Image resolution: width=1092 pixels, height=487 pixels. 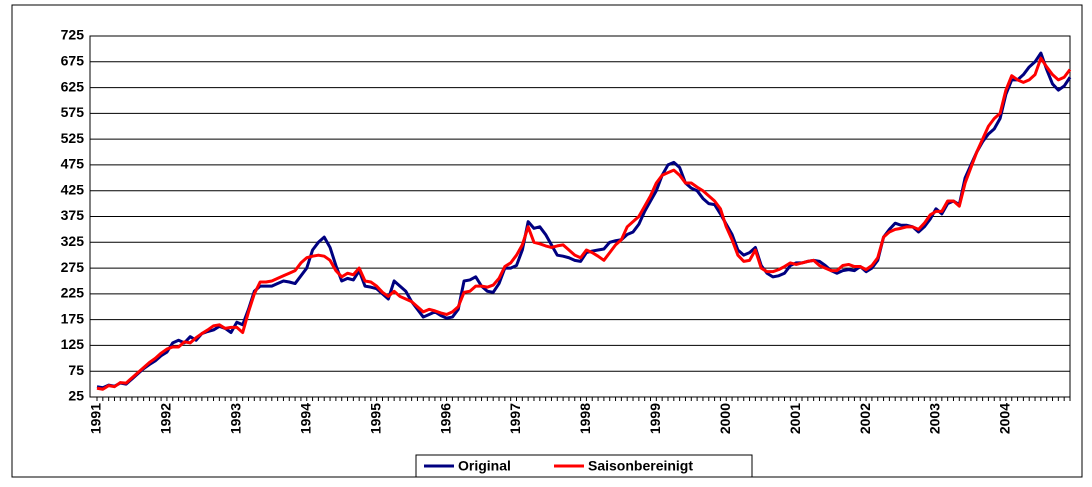 What do you see at coordinates (73, 293) in the screenshot?
I see `y-tick-label: 225` at bounding box center [73, 293].